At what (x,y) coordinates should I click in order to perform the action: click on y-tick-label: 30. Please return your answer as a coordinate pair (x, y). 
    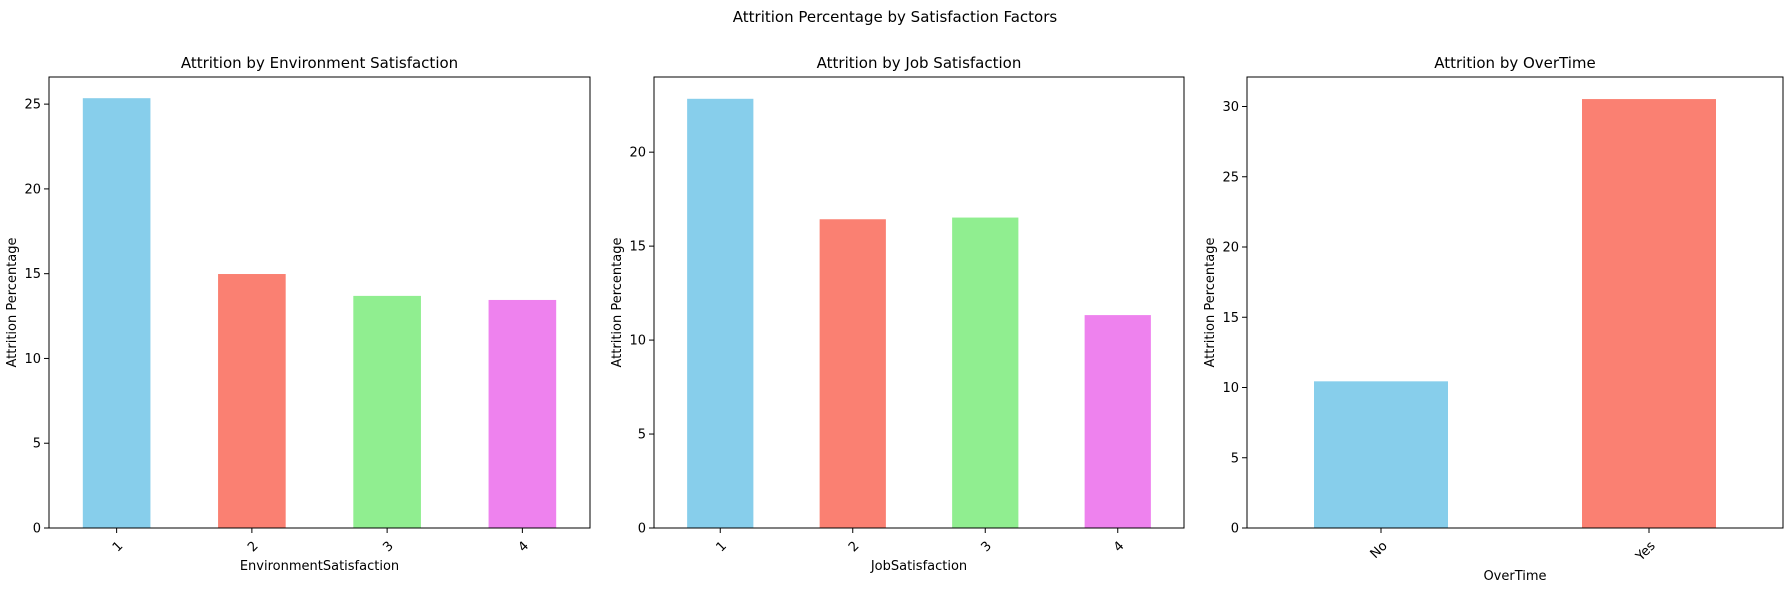
    Looking at the image, I should click on (1230, 107).